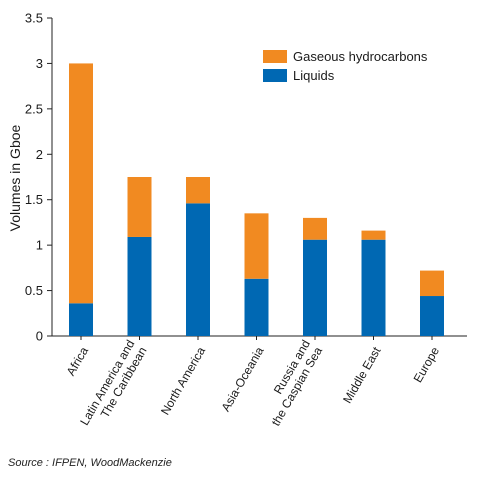  I want to click on y-tick-label: 0, so click(39, 336).